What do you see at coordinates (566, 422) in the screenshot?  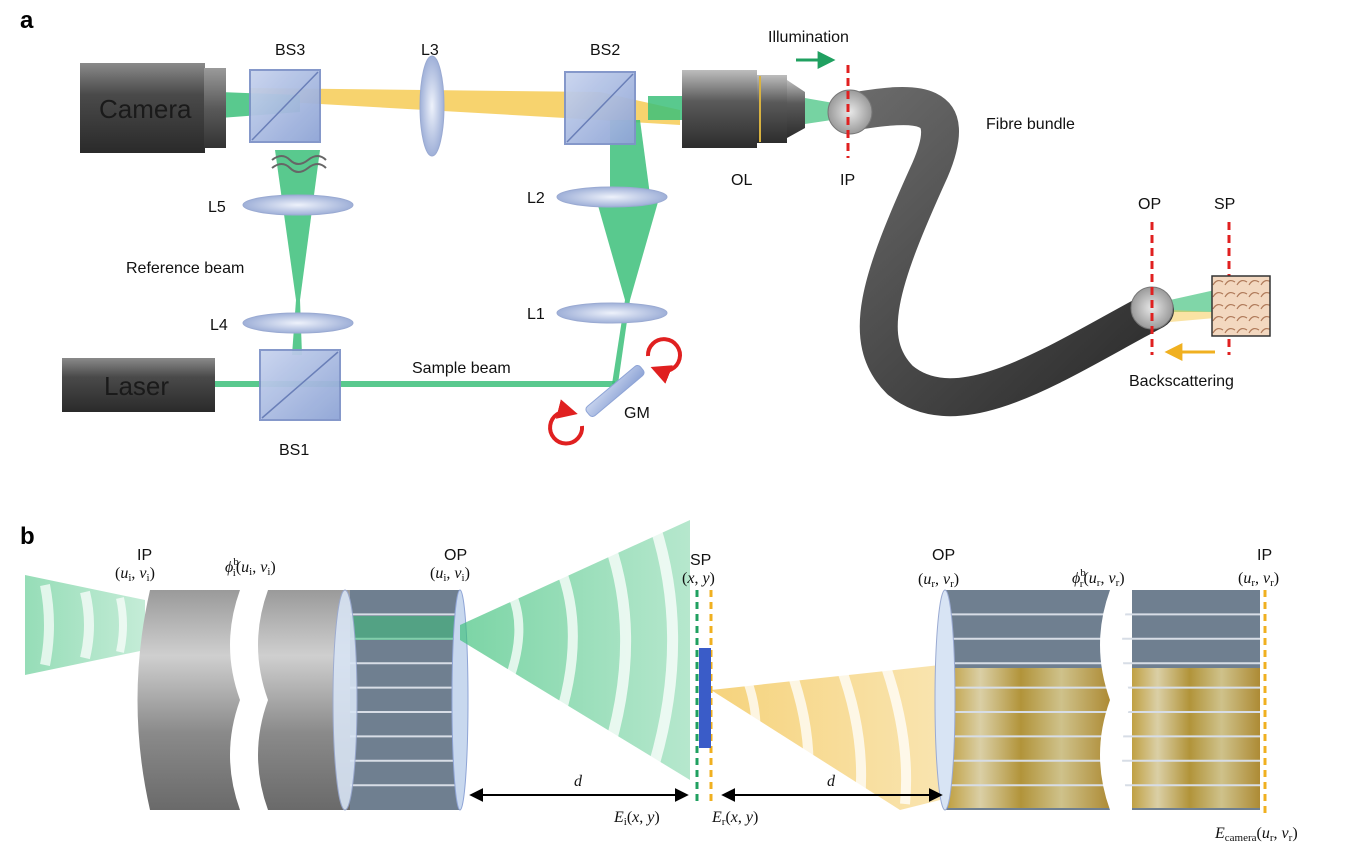 I see `gm-rotation-arrow-bottom` at bounding box center [566, 422].